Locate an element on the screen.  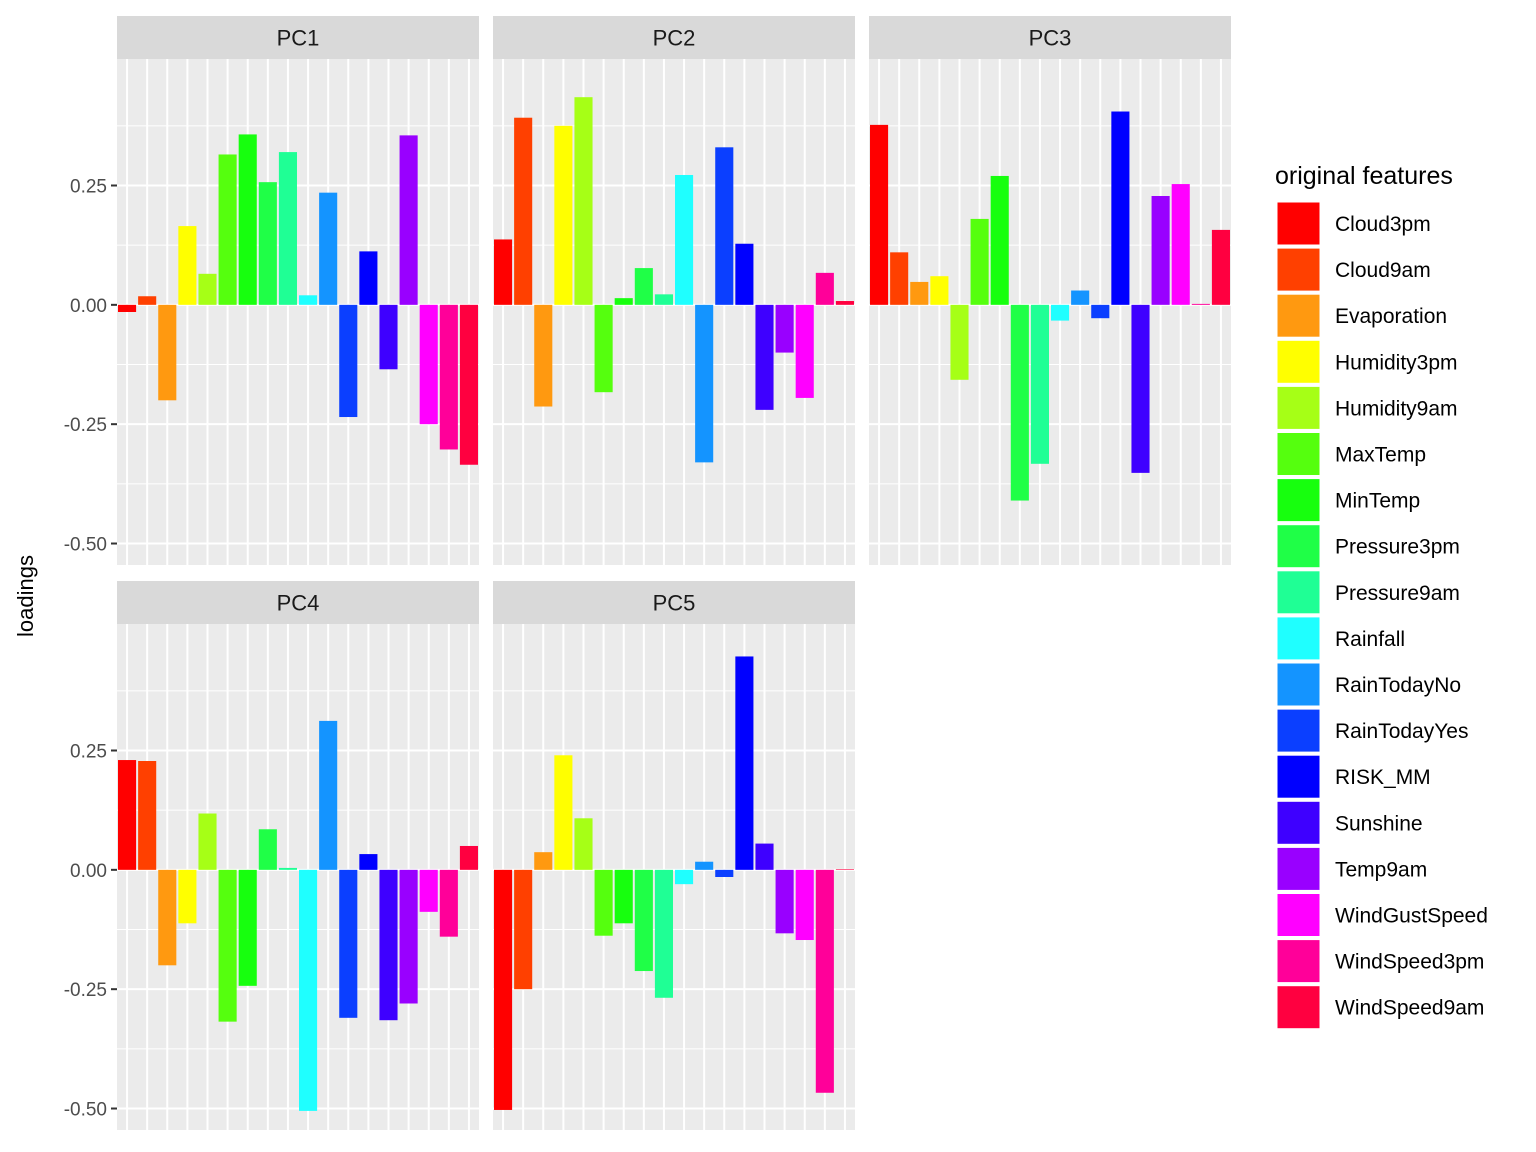
legend-label: Humidity9am is located at coordinates (1396, 408).